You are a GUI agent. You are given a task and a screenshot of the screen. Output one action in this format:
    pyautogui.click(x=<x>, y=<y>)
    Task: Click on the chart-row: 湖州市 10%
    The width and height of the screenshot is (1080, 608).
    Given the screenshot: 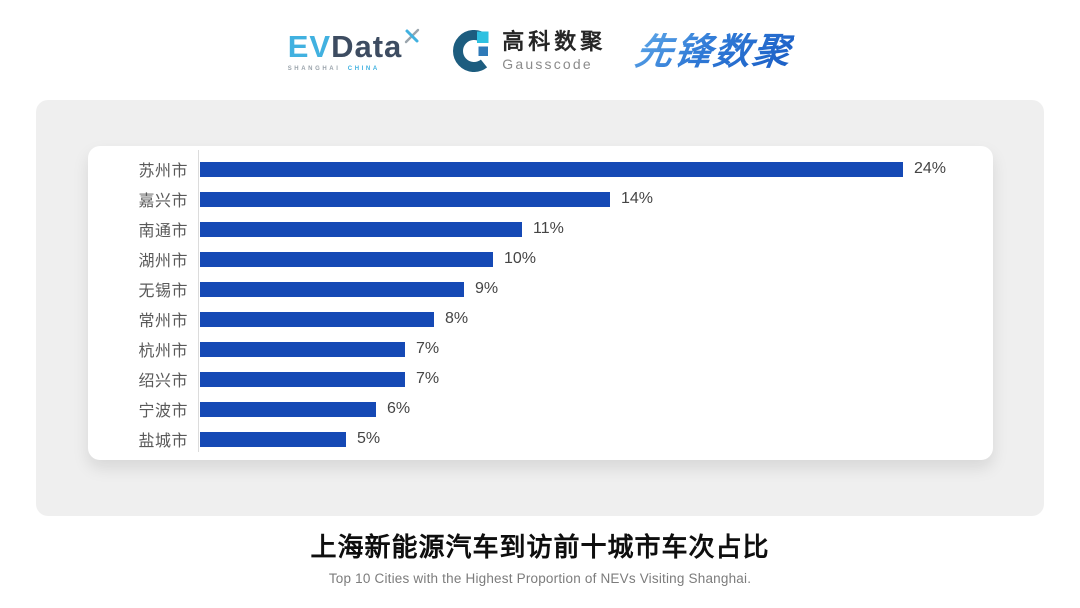 What is the action you would take?
    pyautogui.click(x=540, y=259)
    